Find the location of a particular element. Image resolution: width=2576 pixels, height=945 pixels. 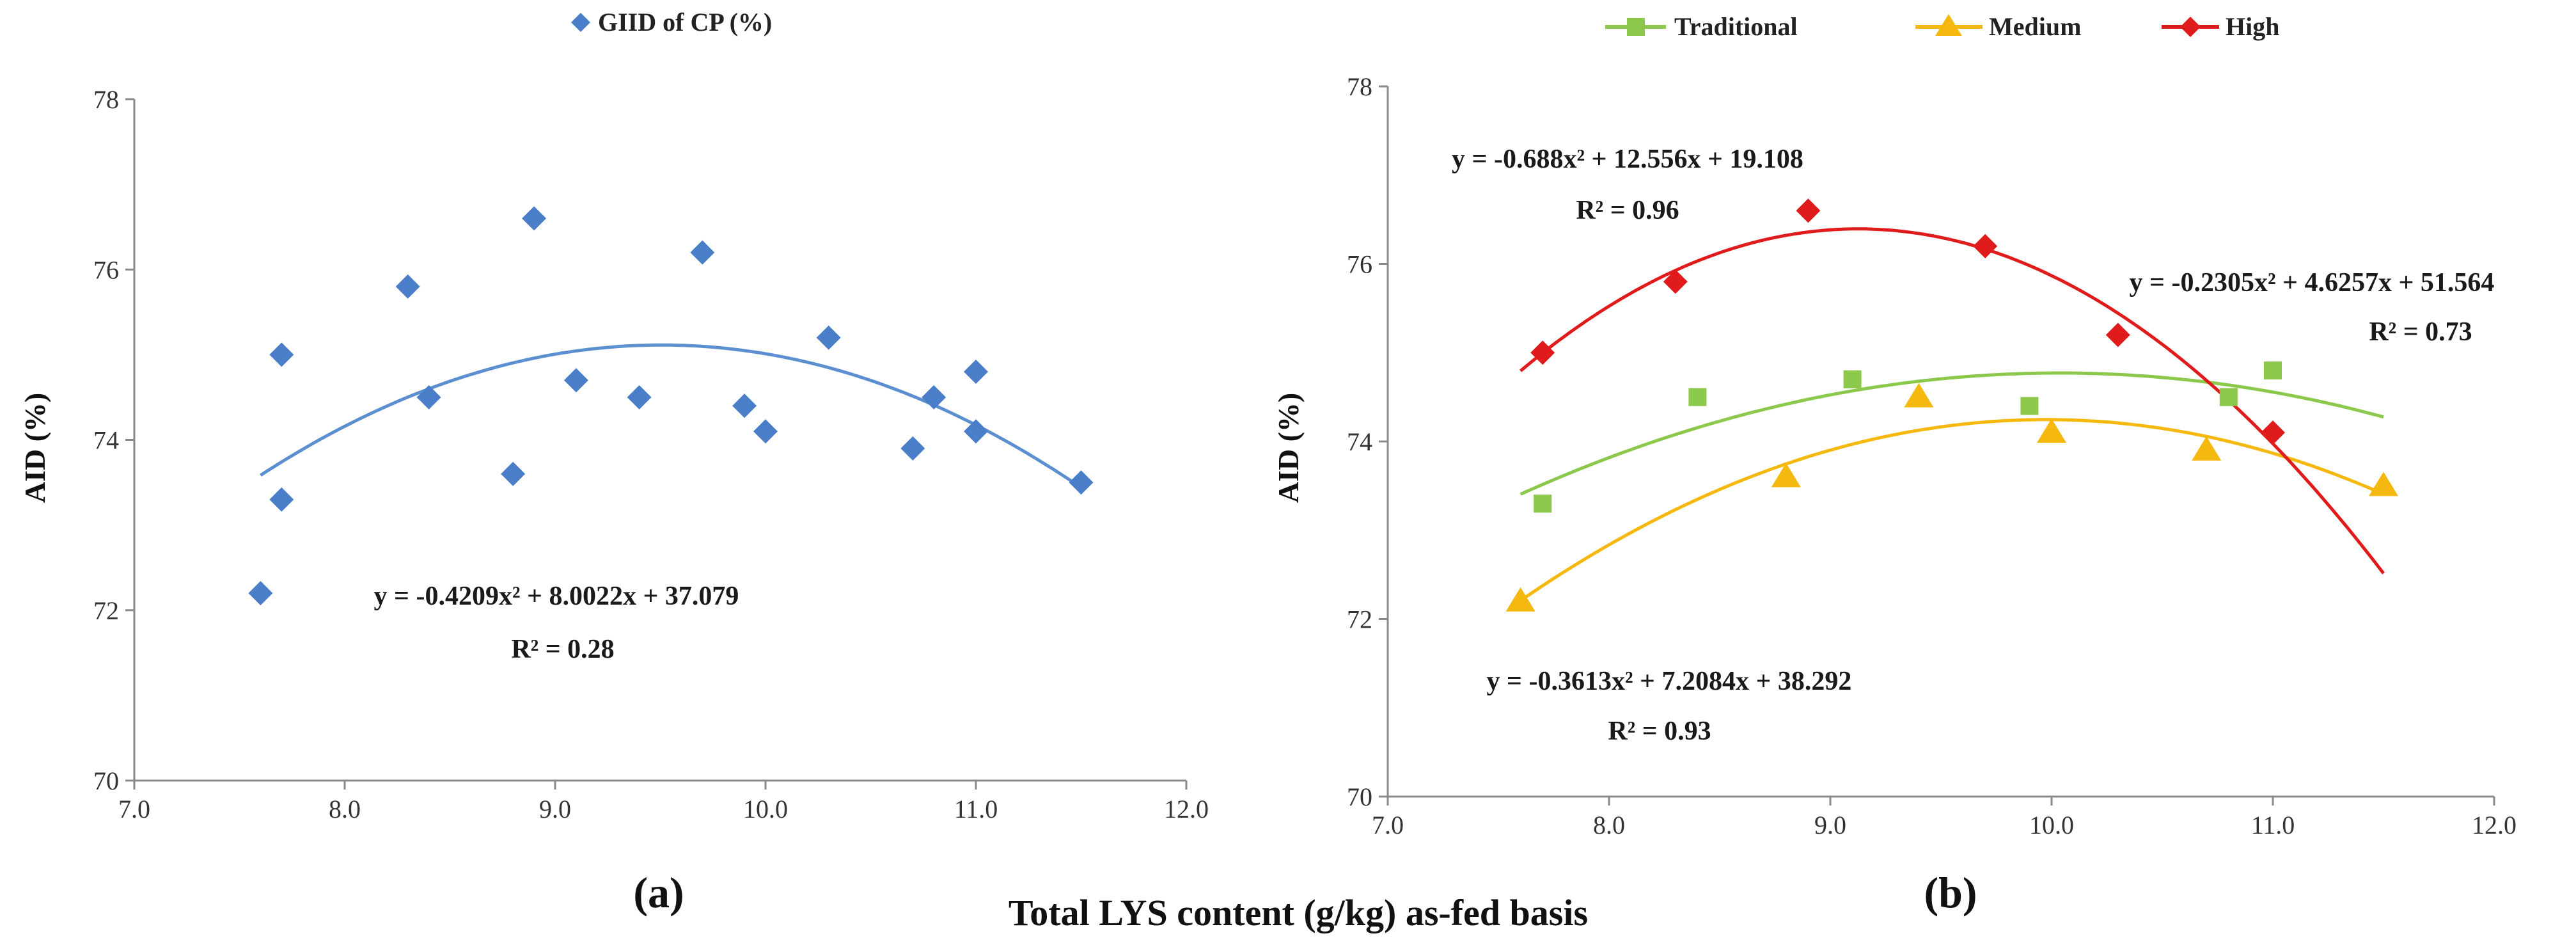

legend-b: Traditional Medium High is located at coordinates (1942, 26).